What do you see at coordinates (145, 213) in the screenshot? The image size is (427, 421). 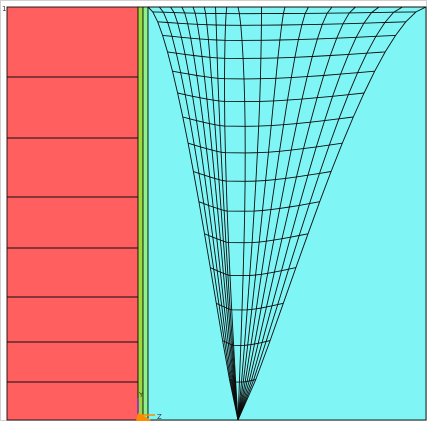 I see `region-layer-outer` at bounding box center [145, 213].